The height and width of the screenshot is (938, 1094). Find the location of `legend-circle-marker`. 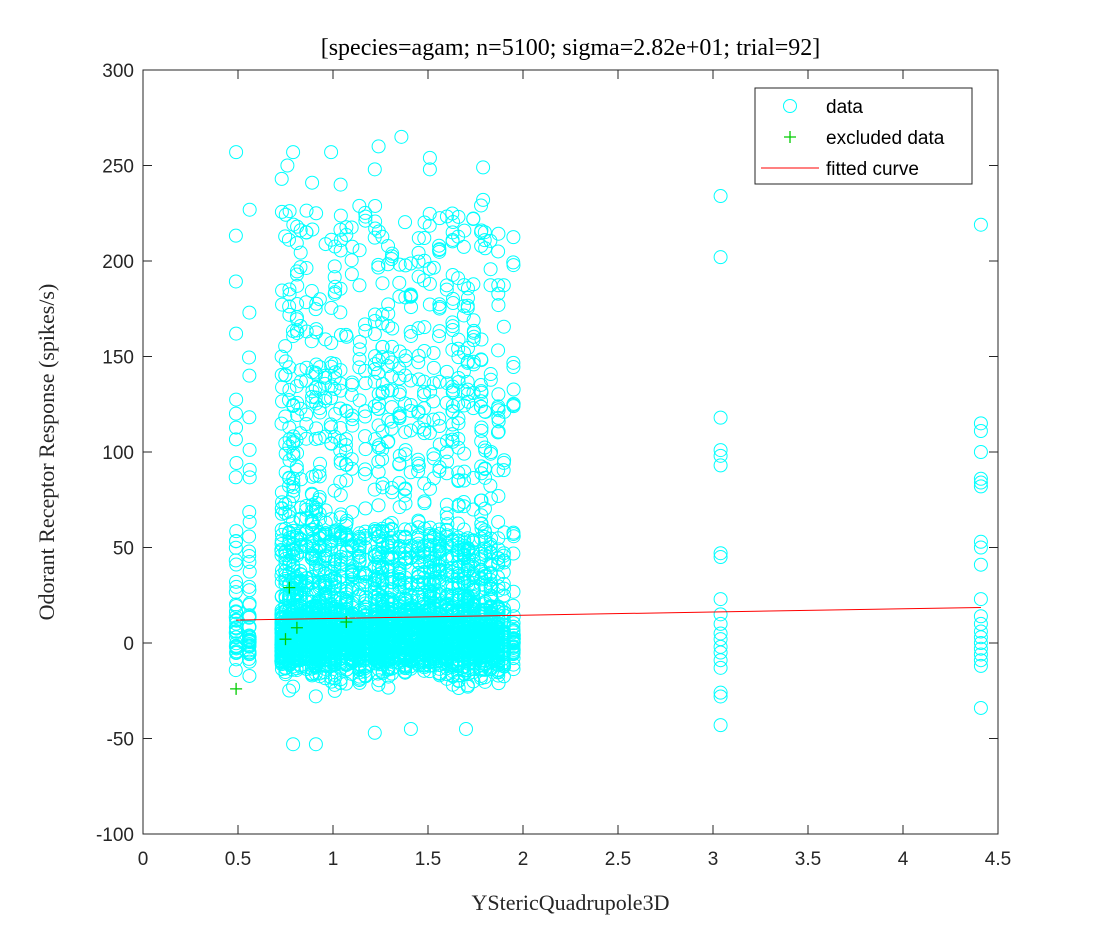

legend-circle-marker is located at coordinates (790, 106).